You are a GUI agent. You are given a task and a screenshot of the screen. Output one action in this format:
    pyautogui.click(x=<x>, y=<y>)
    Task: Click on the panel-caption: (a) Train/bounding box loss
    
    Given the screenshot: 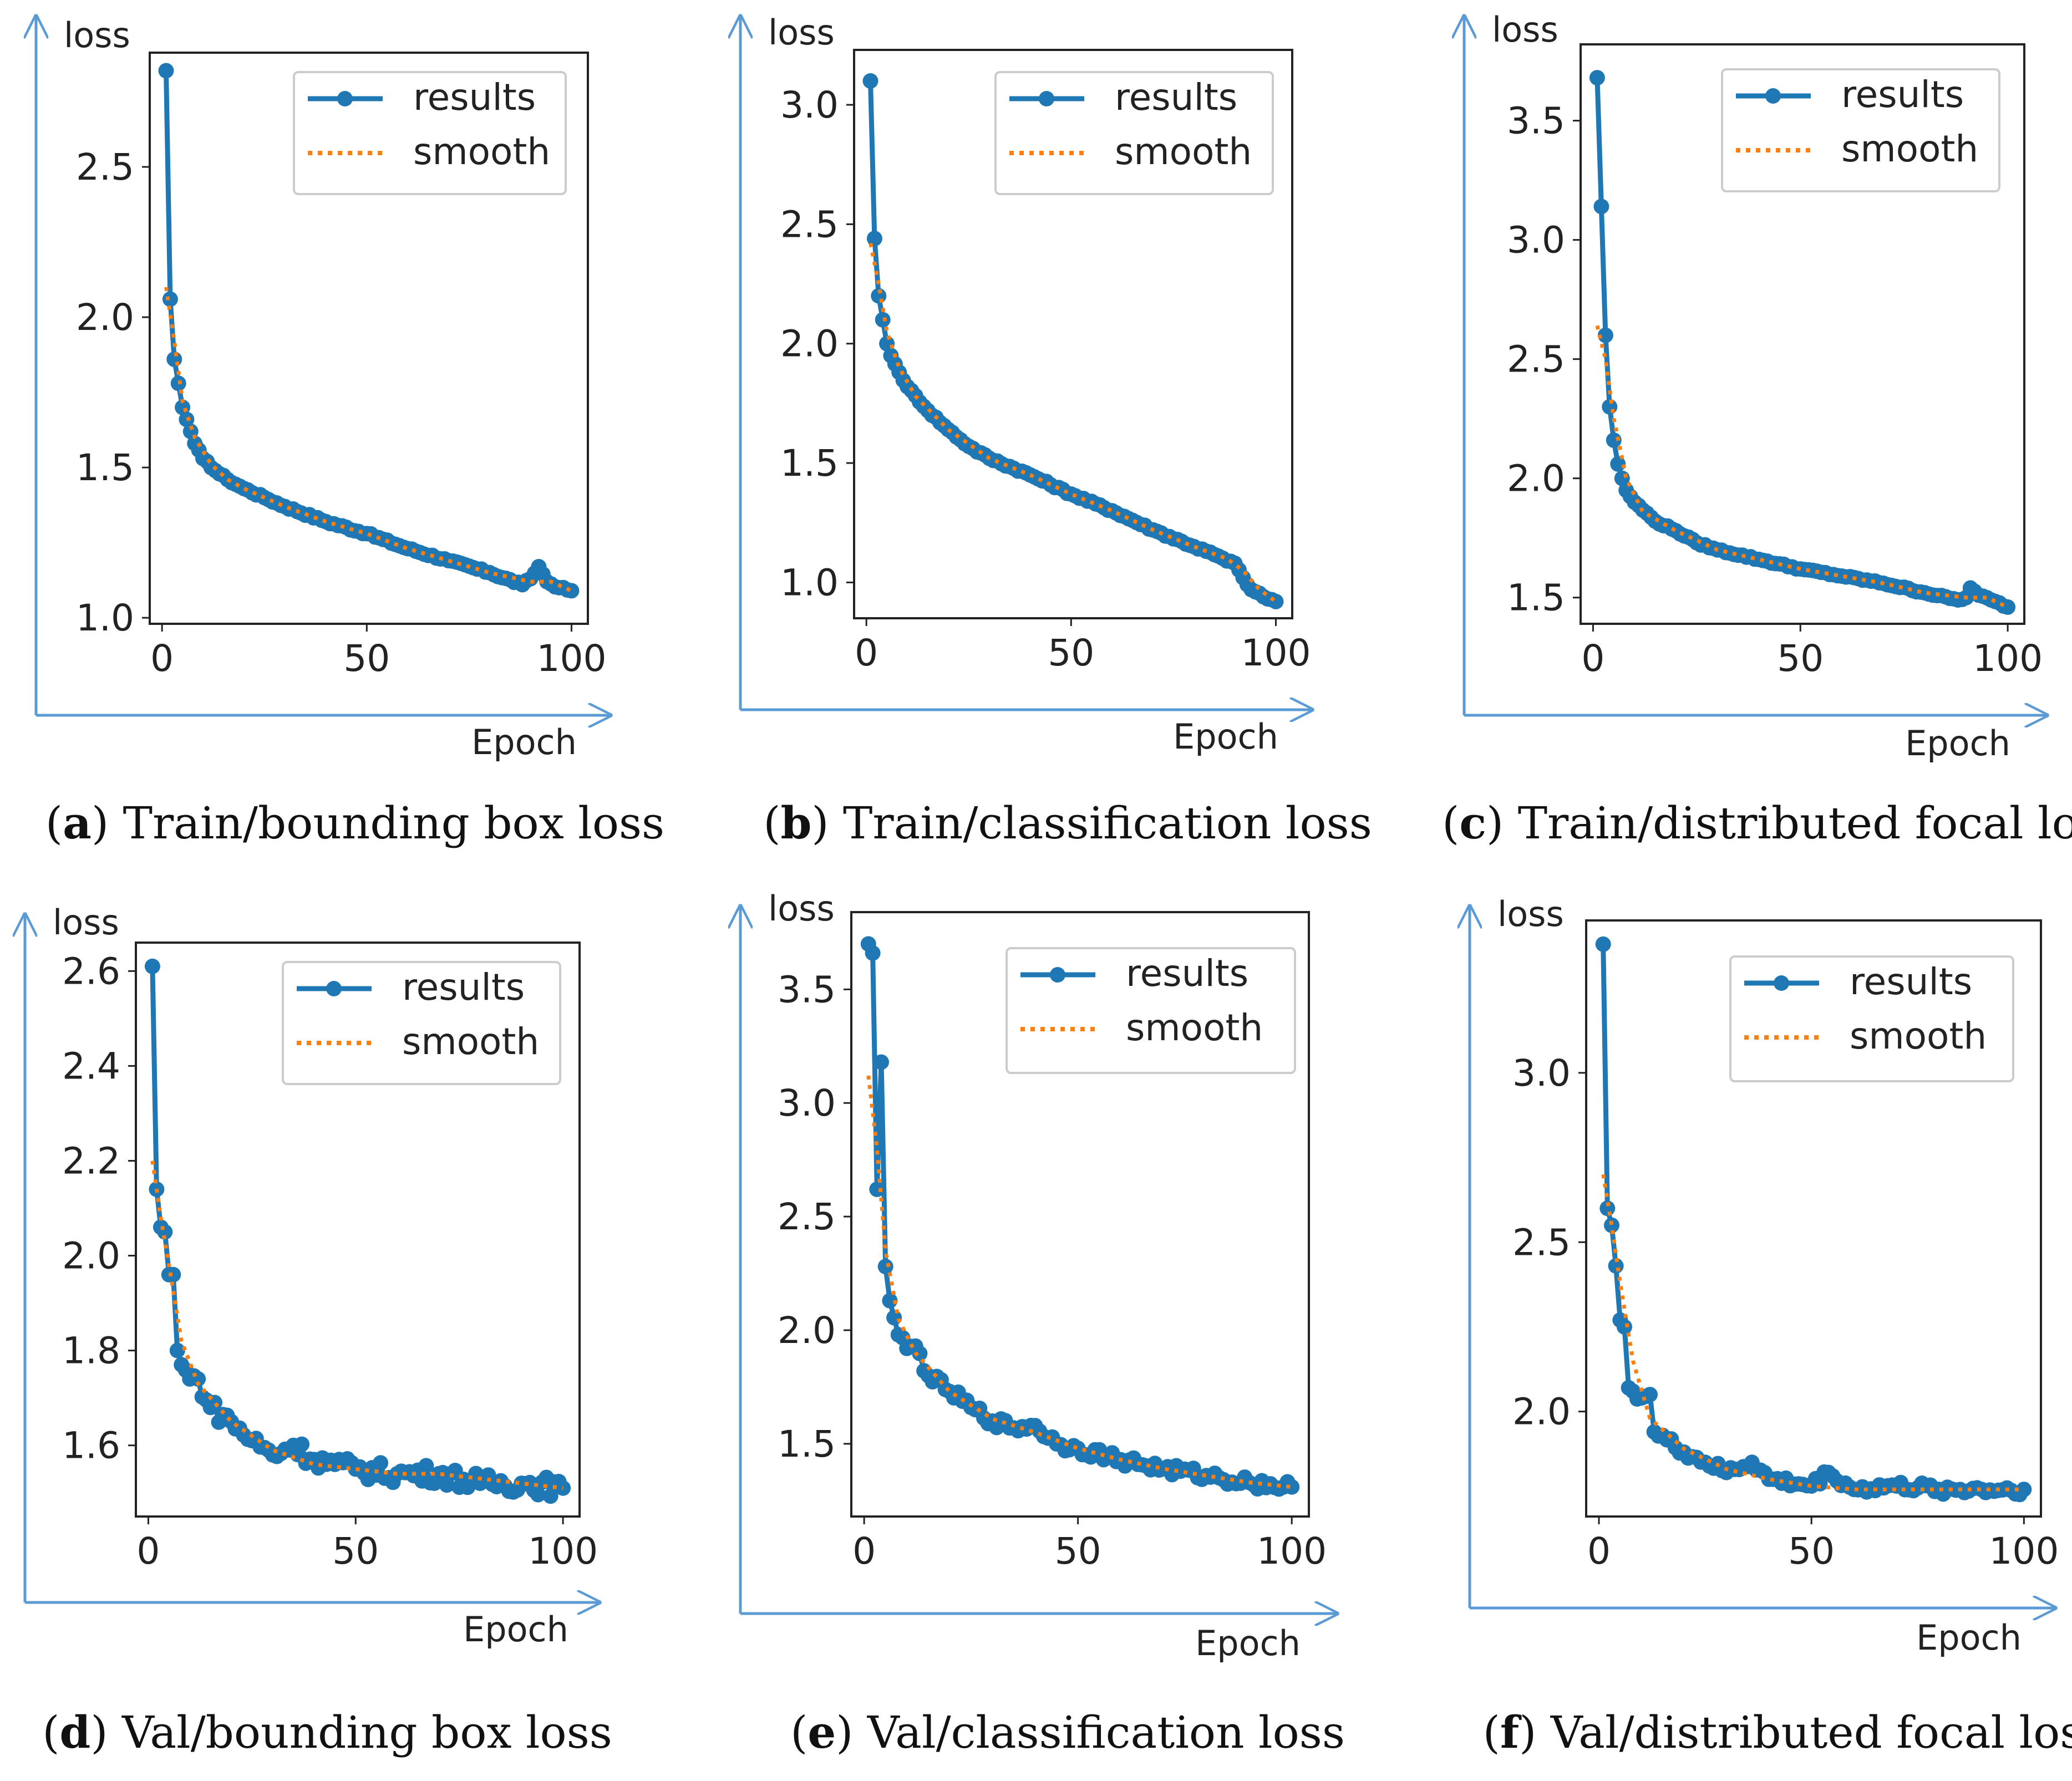 What is the action you would take?
    pyautogui.click(x=354, y=823)
    